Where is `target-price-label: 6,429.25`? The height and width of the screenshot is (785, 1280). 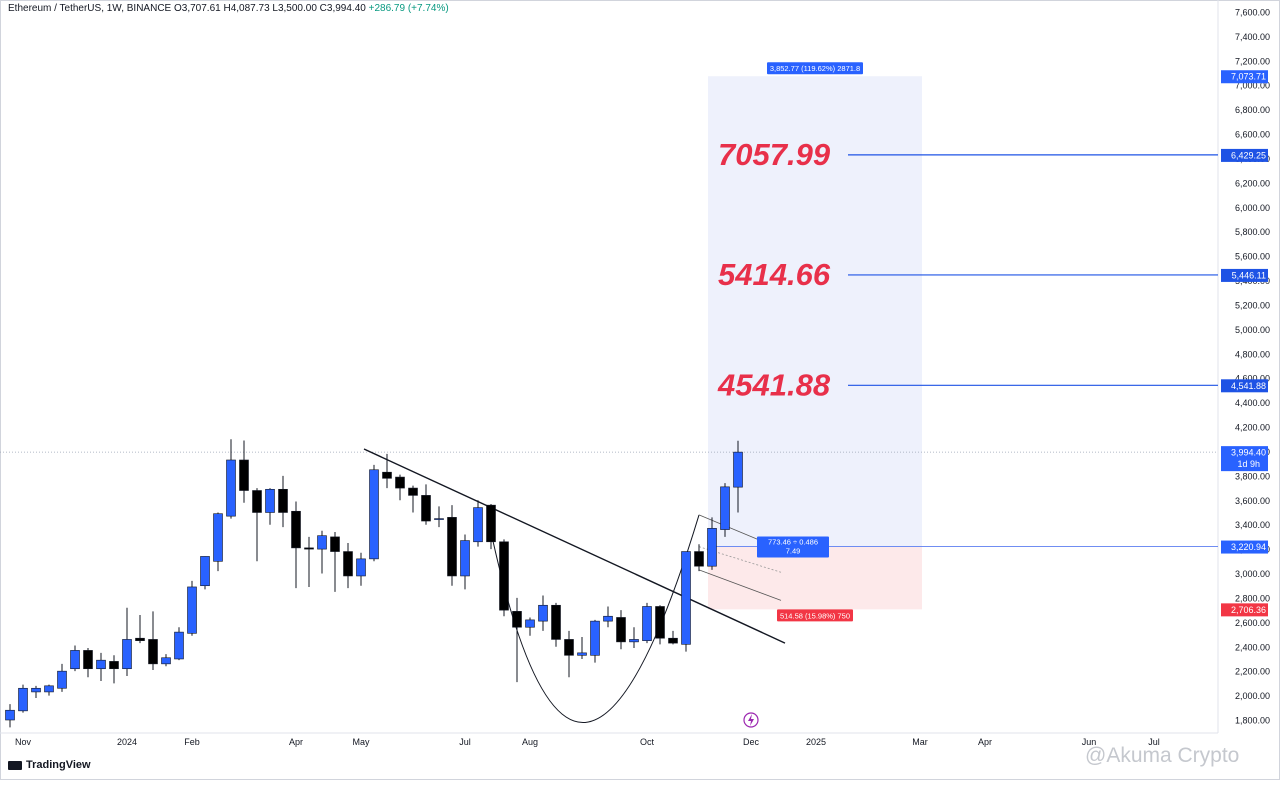 target-price-label: 6,429.25 is located at coordinates (1248, 155).